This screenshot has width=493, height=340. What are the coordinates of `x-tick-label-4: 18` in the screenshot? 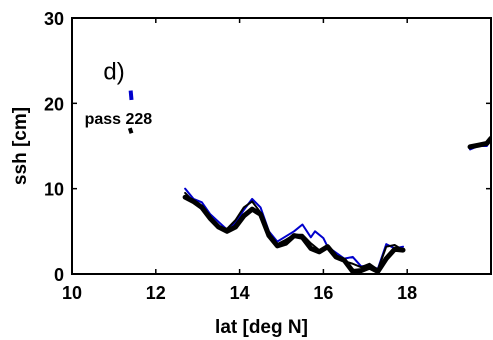 It's located at (407, 293).